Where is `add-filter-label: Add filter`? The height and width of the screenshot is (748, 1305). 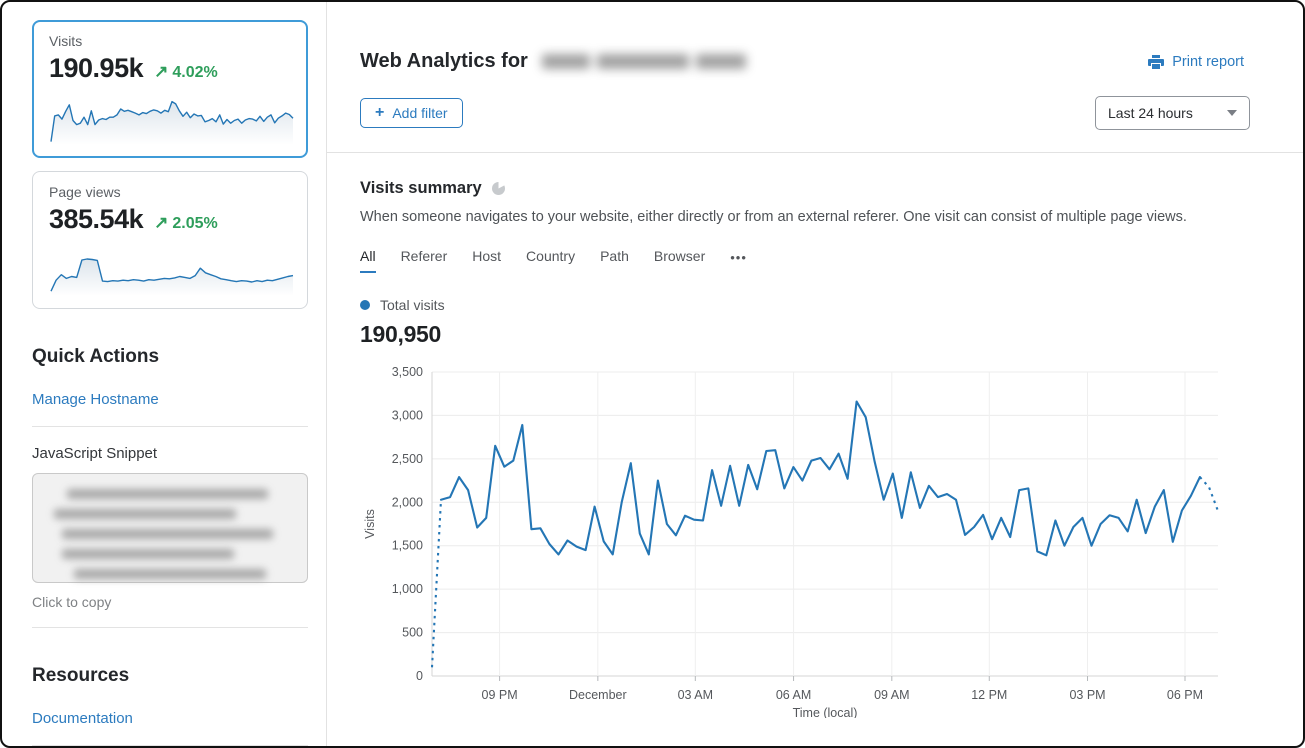 add-filter-label: Add filter is located at coordinates (420, 113).